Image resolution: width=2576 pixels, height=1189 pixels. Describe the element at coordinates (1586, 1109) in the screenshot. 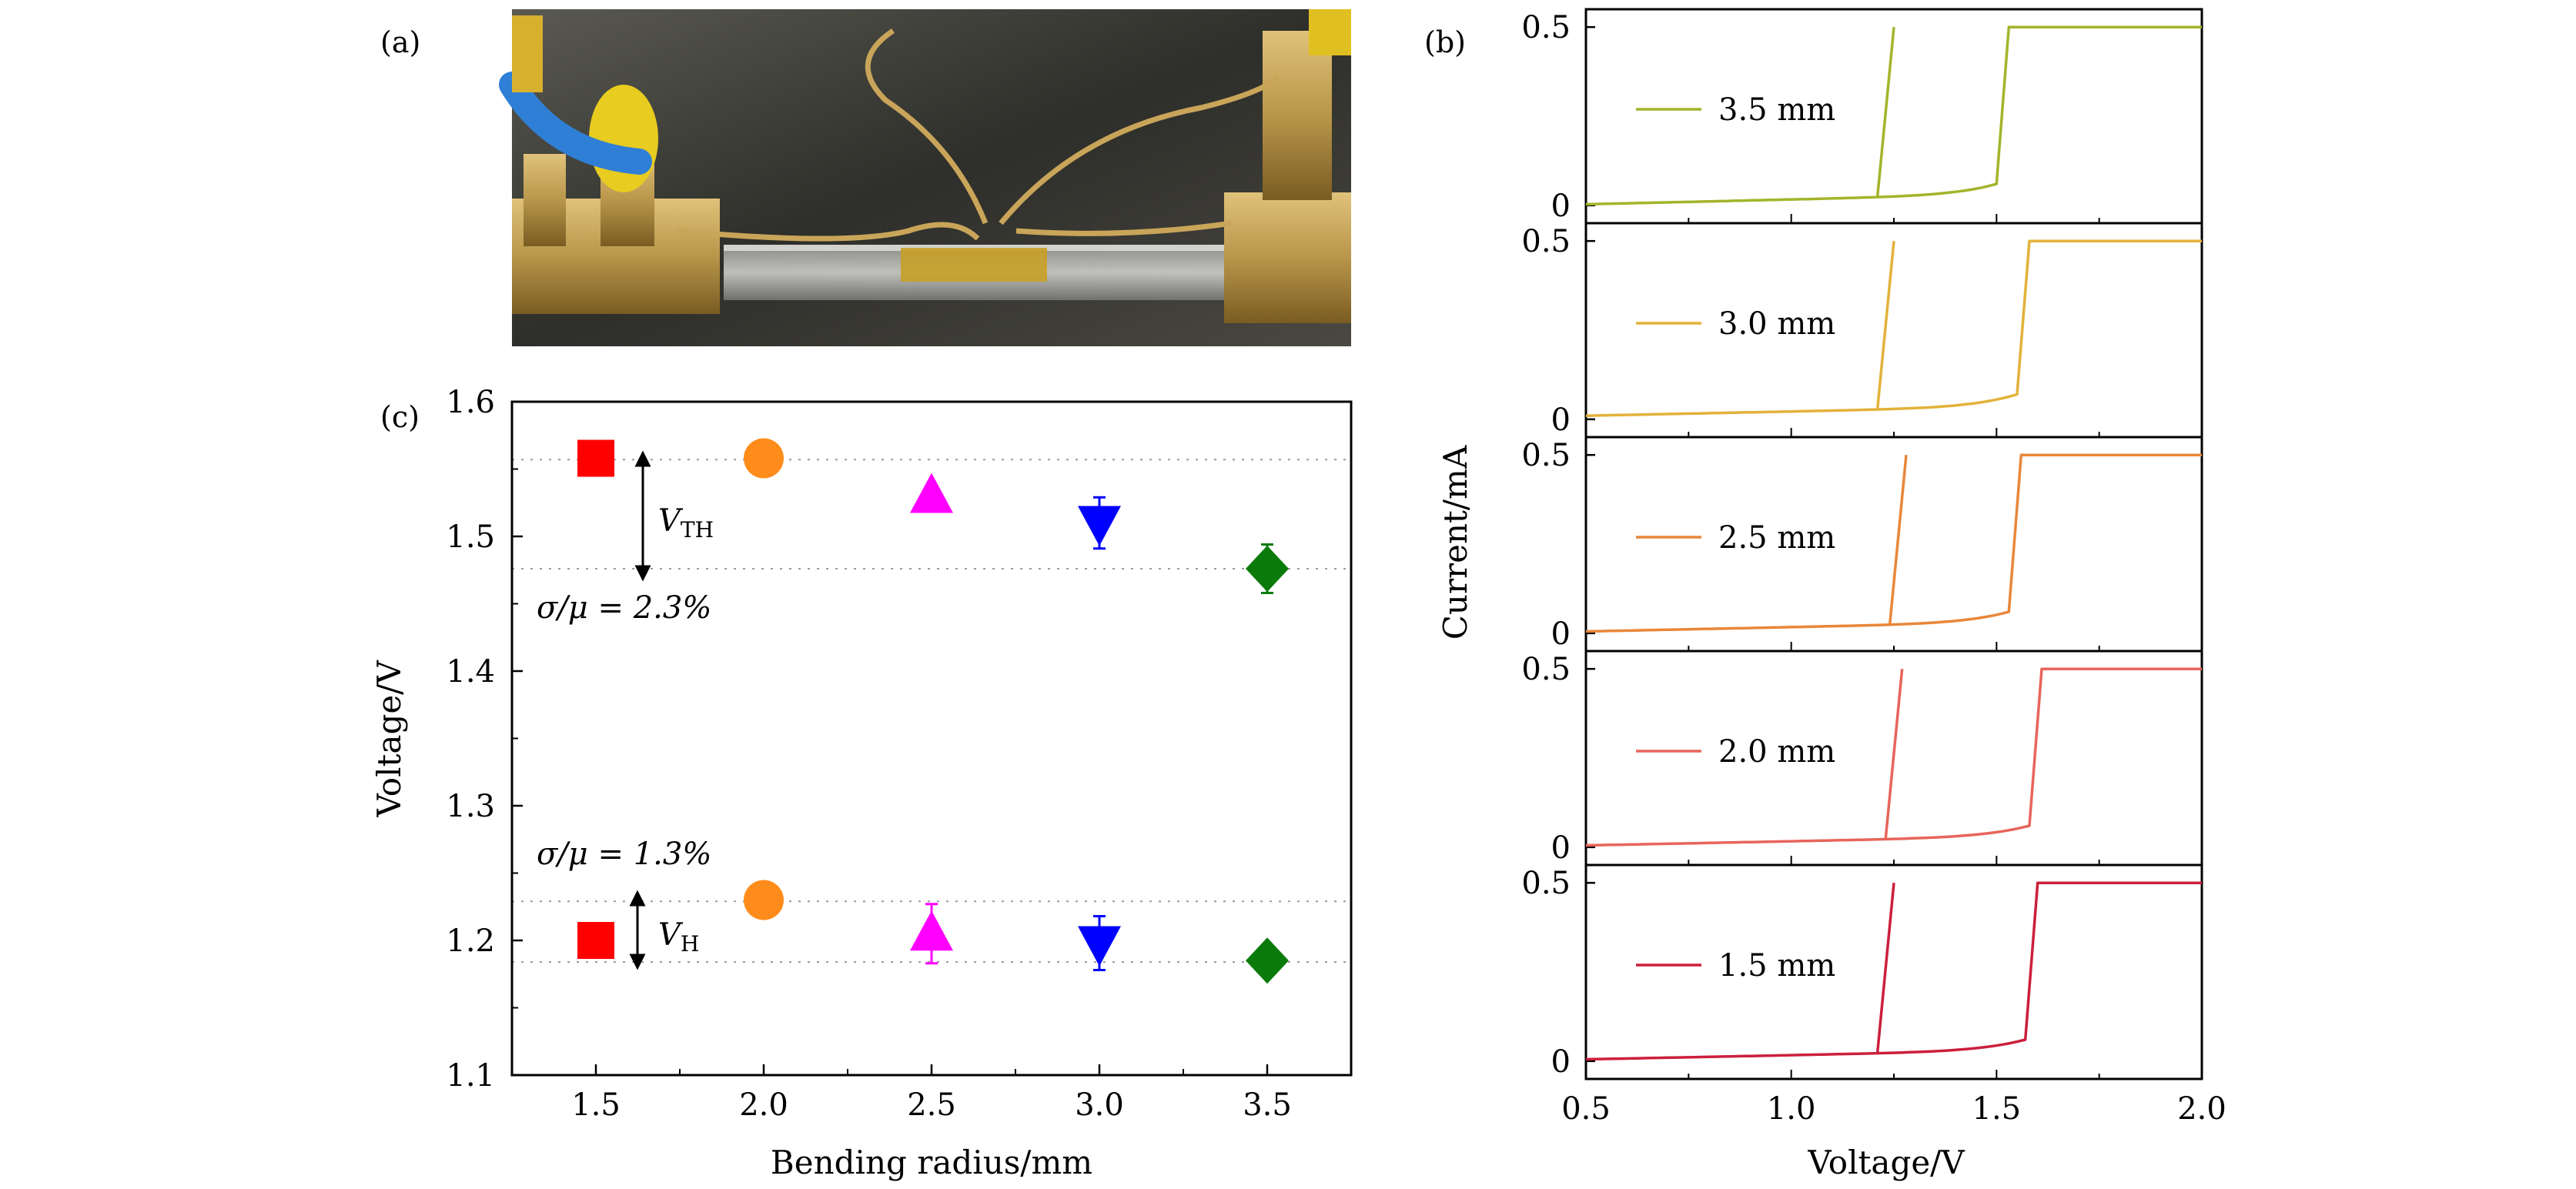

I see `x-tick-label: 0.5` at that location.